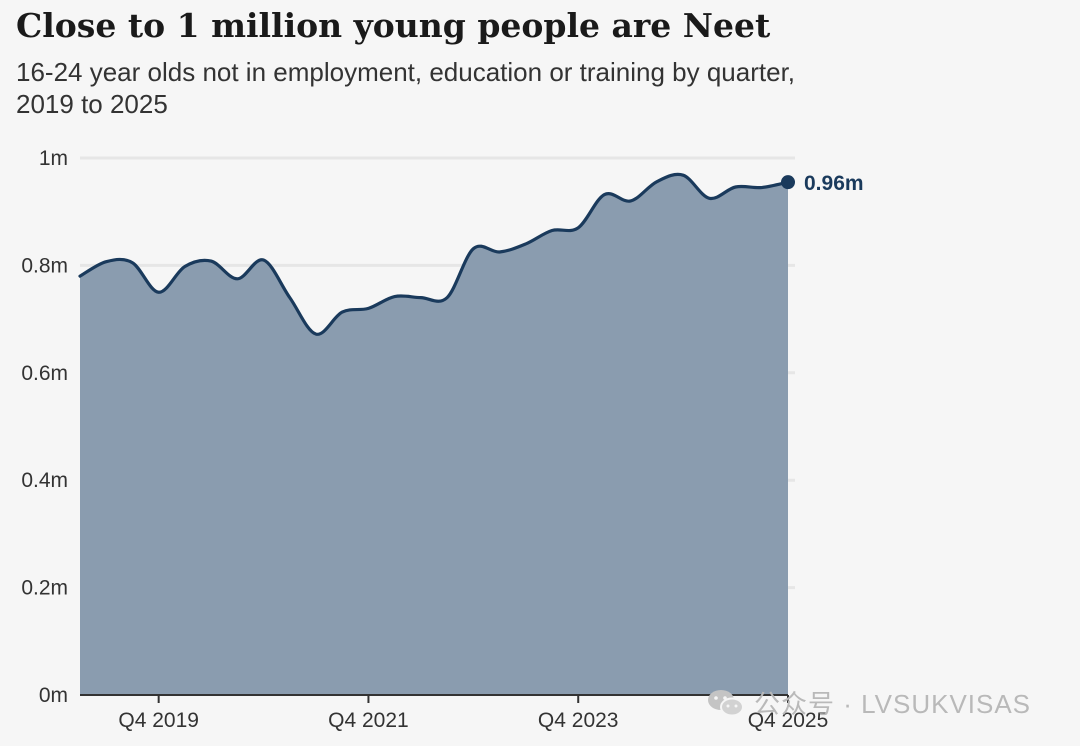 The image size is (1080, 746). Describe the element at coordinates (393, 25) in the screenshot. I see `chart-title: Close to 1 million young people are Neet` at that location.